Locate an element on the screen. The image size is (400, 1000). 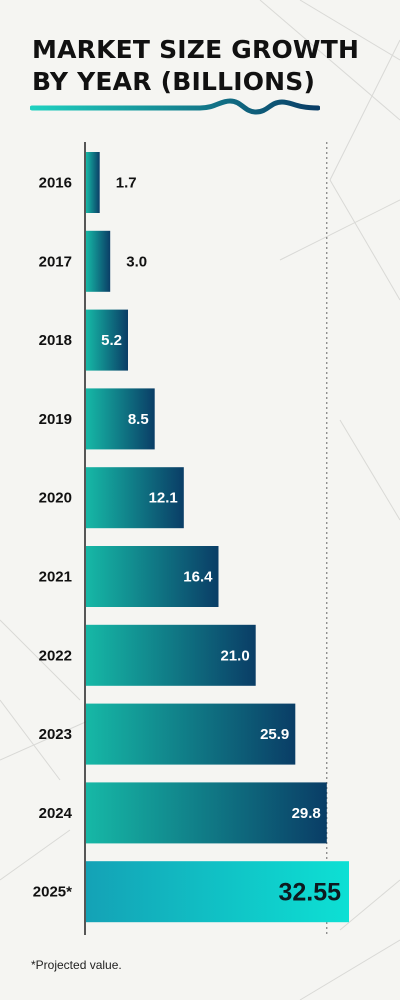
footnote: *Projected value. is located at coordinates (76, 965).